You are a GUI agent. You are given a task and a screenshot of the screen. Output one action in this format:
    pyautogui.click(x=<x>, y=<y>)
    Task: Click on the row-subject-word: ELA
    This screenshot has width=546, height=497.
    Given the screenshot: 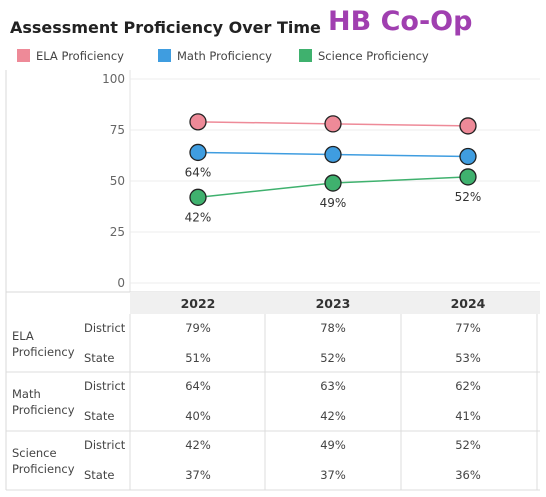 What is the action you would take?
    pyautogui.click(x=23, y=336)
    